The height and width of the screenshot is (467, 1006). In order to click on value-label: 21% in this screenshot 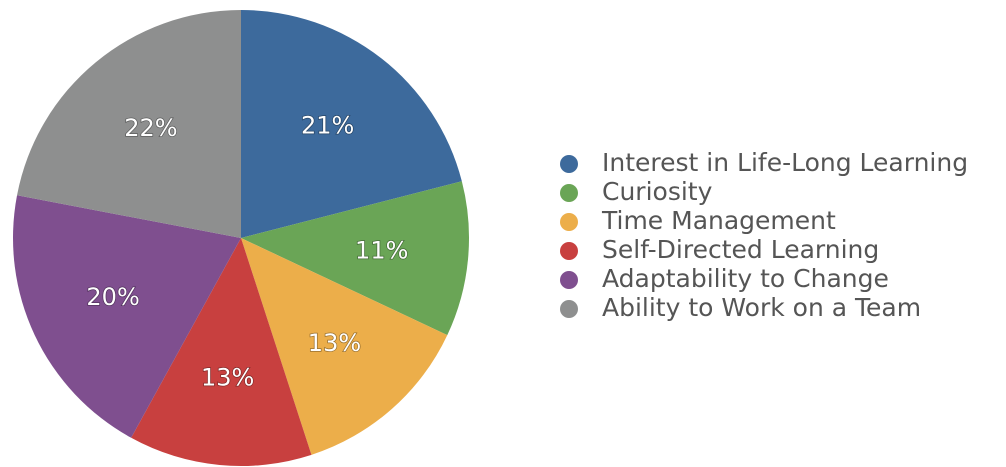, I will do `click(327, 125)`.